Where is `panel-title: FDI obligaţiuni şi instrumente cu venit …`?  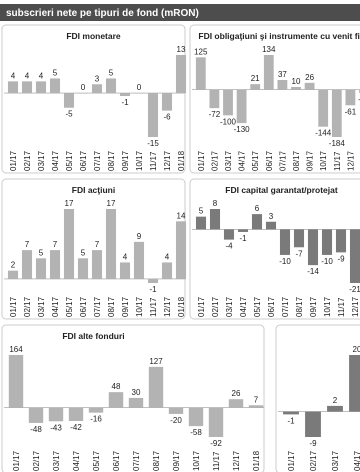
panel-title: FDI obligaţiuni şi instrumente cu venit … is located at coordinates (279, 36).